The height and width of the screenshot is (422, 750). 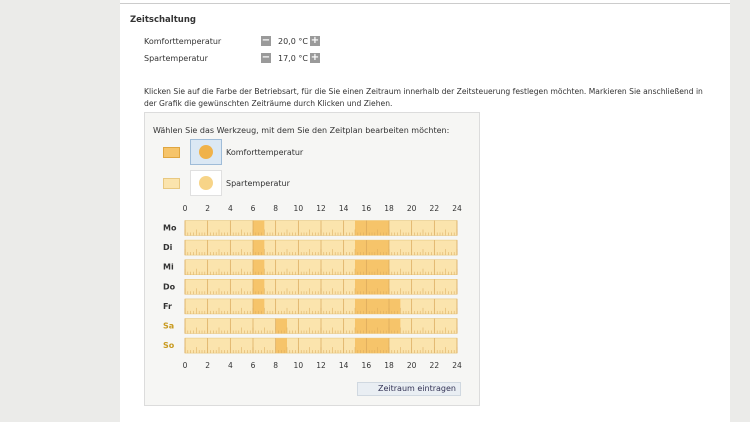 What do you see at coordinates (171, 152) in the screenshot?
I see `comfort-swatch` at bounding box center [171, 152].